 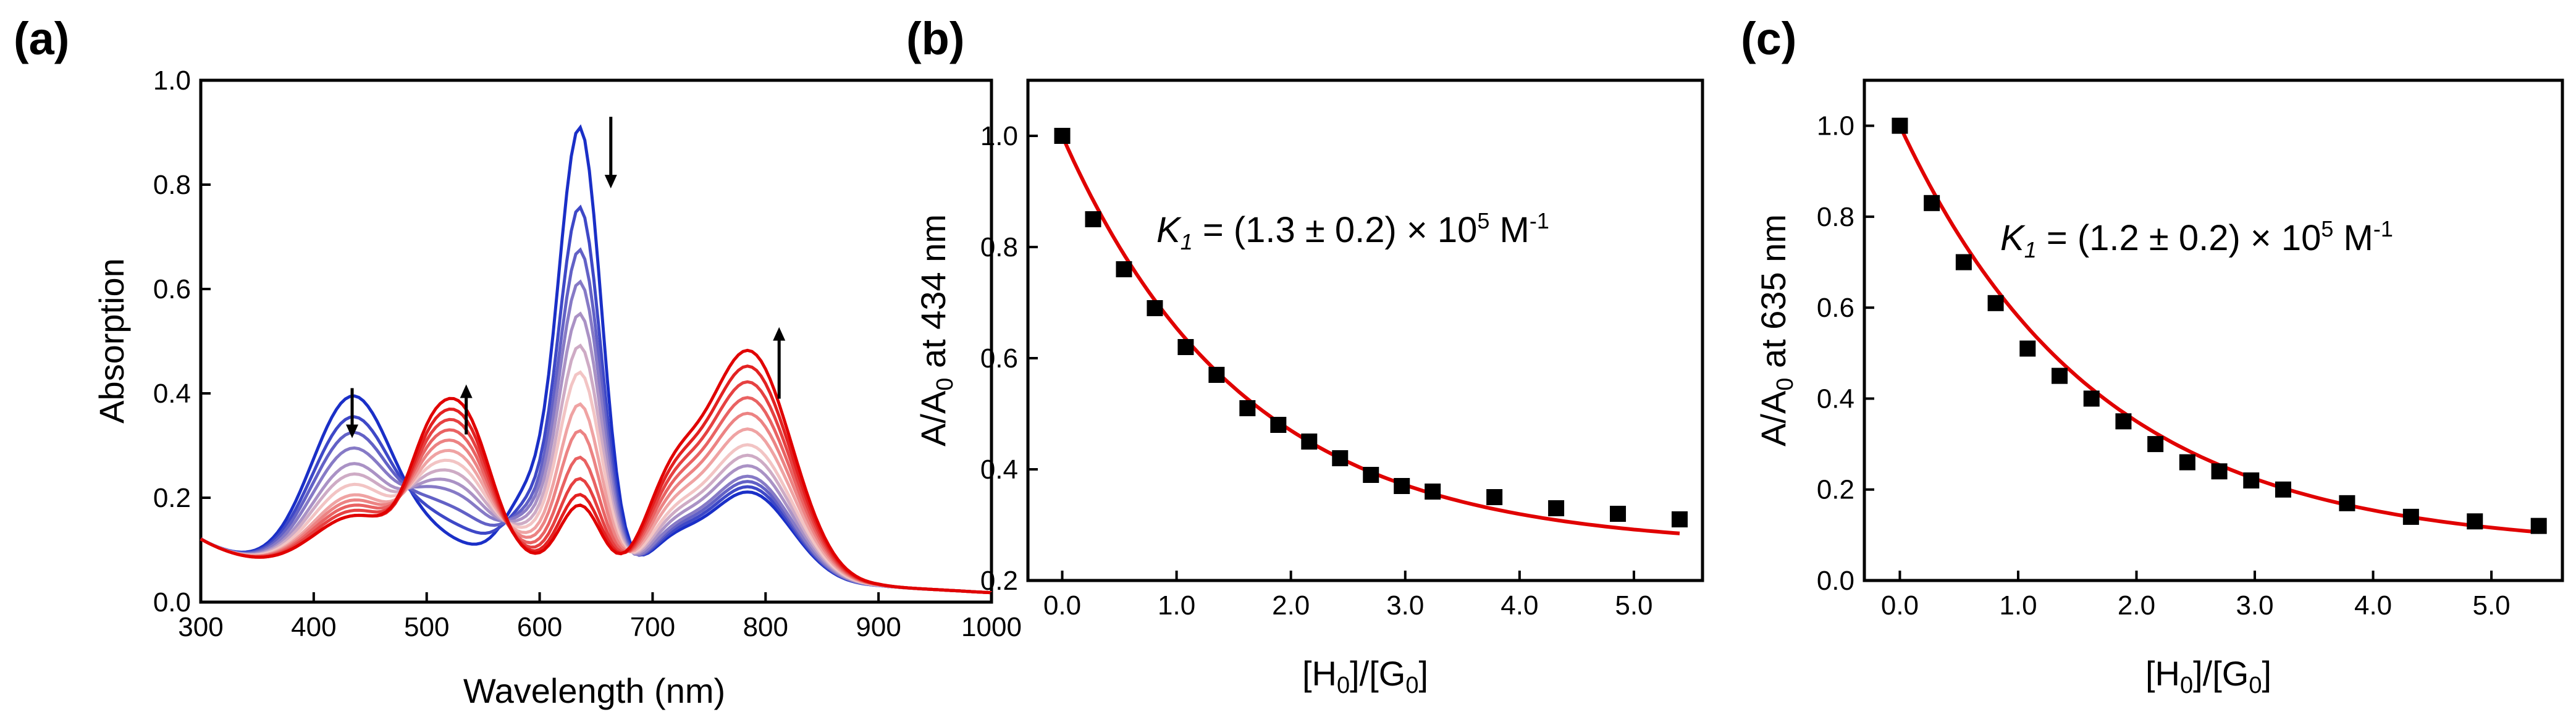 I want to click on c-y-tick-label: 0.2, so click(x=1835, y=490).